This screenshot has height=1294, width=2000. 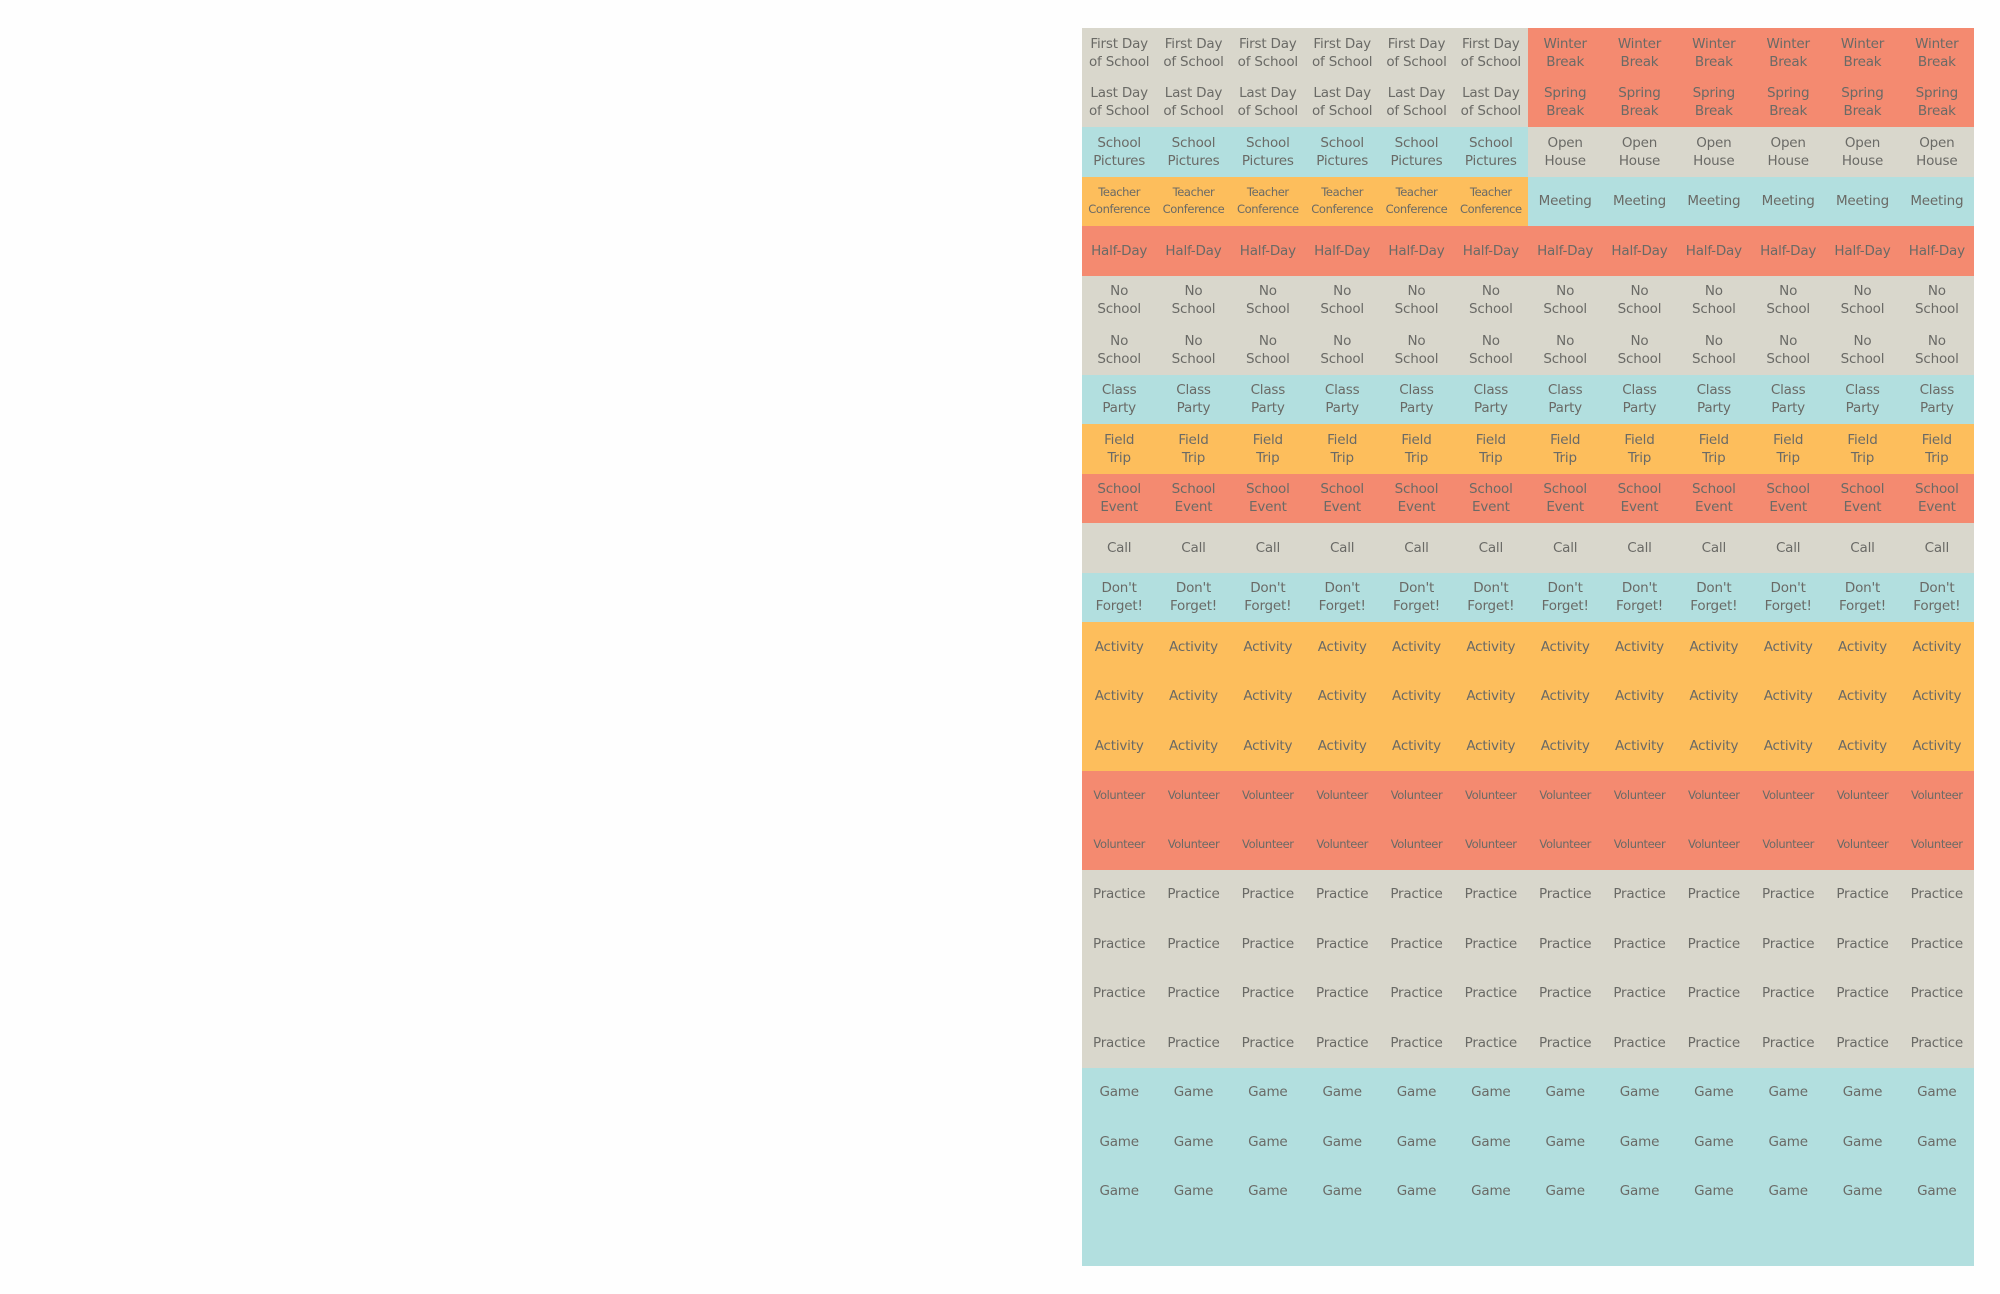 What do you see at coordinates (1119, 152) in the screenshot?
I see `sticker-school-pictures: School Pictures` at bounding box center [1119, 152].